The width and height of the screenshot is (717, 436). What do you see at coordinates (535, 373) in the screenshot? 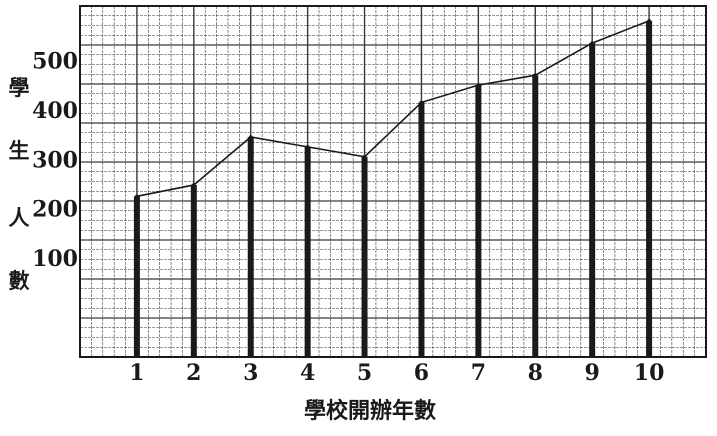
I see `x-tick-8: 8` at bounding box center [535, 373].